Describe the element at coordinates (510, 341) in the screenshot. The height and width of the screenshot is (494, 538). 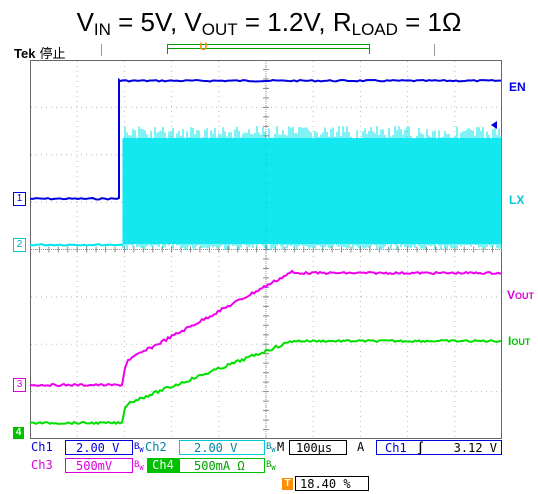
I see `iout-label-symbol: I` at that location.